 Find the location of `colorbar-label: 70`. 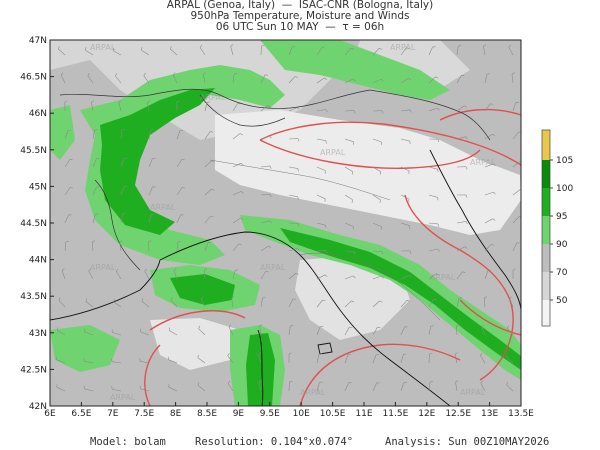

colorbar-label: 70 is located at coordinates (562, 273).